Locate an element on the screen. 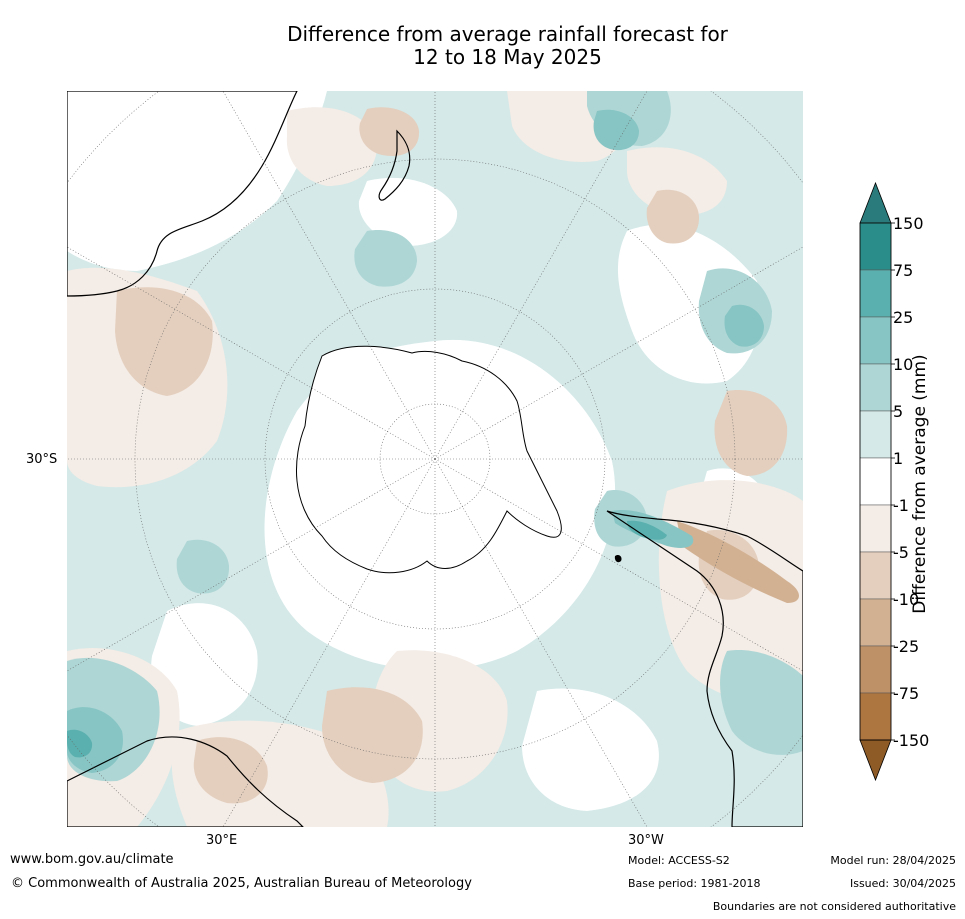 Image resolution: width=965 pixels, height=919 pixels. south-america is located at coordinates (704, 668).